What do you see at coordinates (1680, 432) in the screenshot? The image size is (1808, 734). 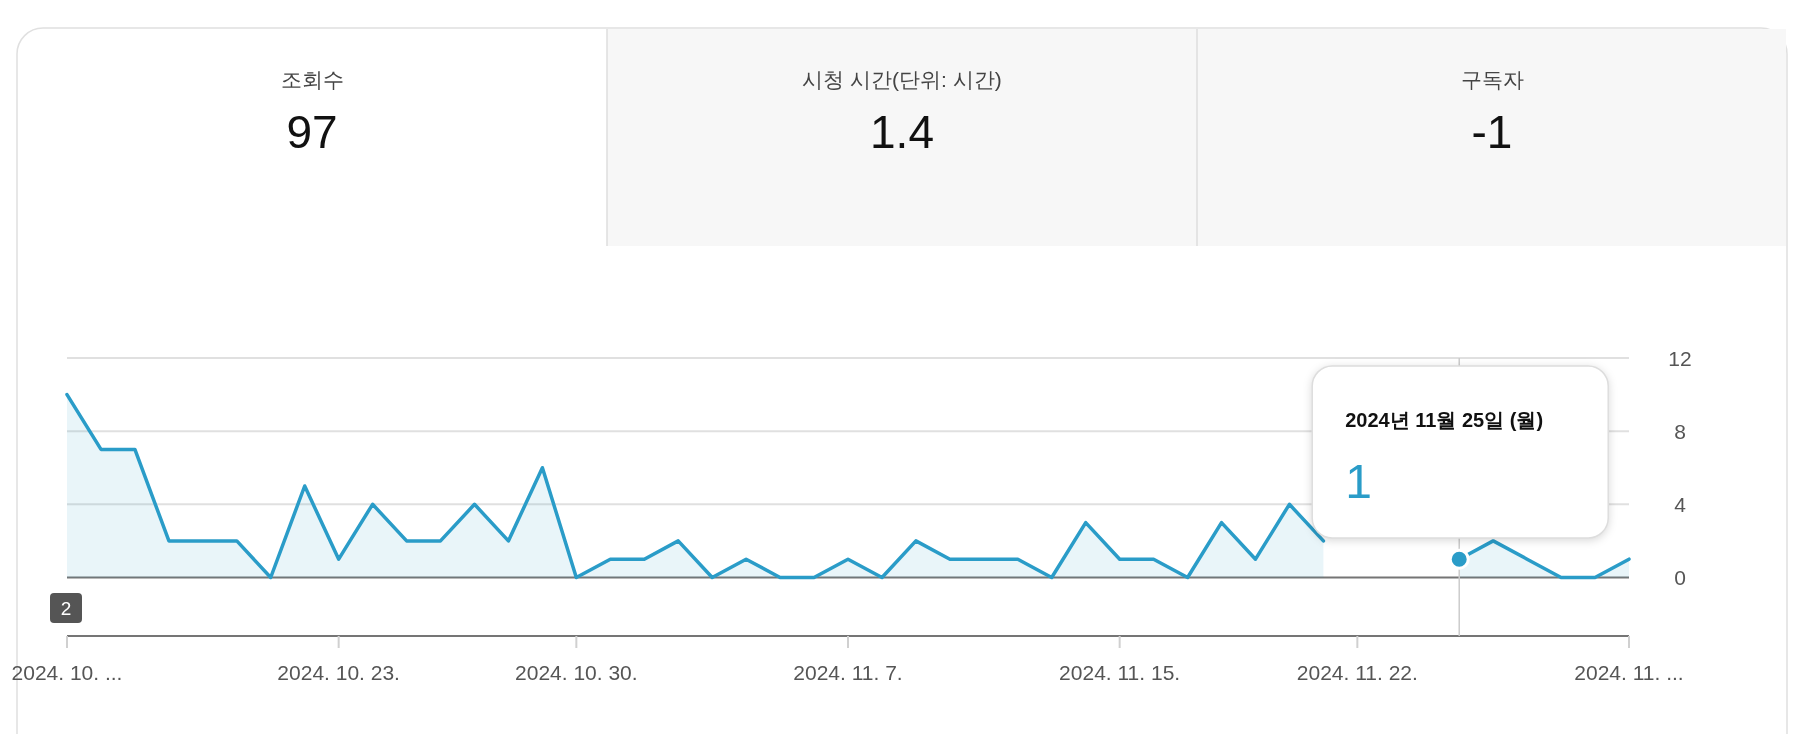 I see `y-tick-label: 8` at bounding box center [1680, 432].